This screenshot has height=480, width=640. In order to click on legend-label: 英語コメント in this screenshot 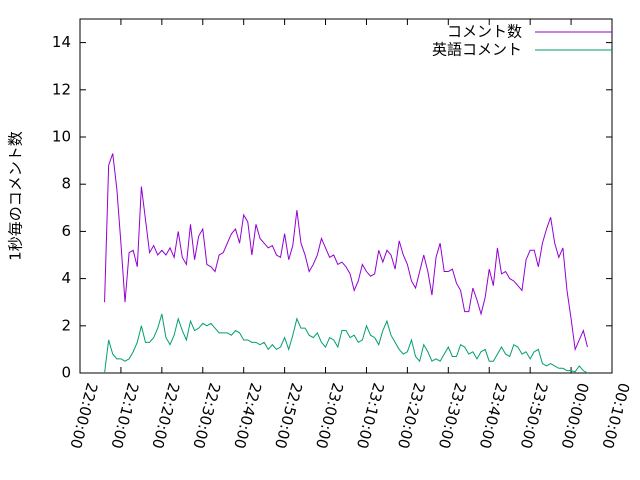, I will do `click(477, 50)`.